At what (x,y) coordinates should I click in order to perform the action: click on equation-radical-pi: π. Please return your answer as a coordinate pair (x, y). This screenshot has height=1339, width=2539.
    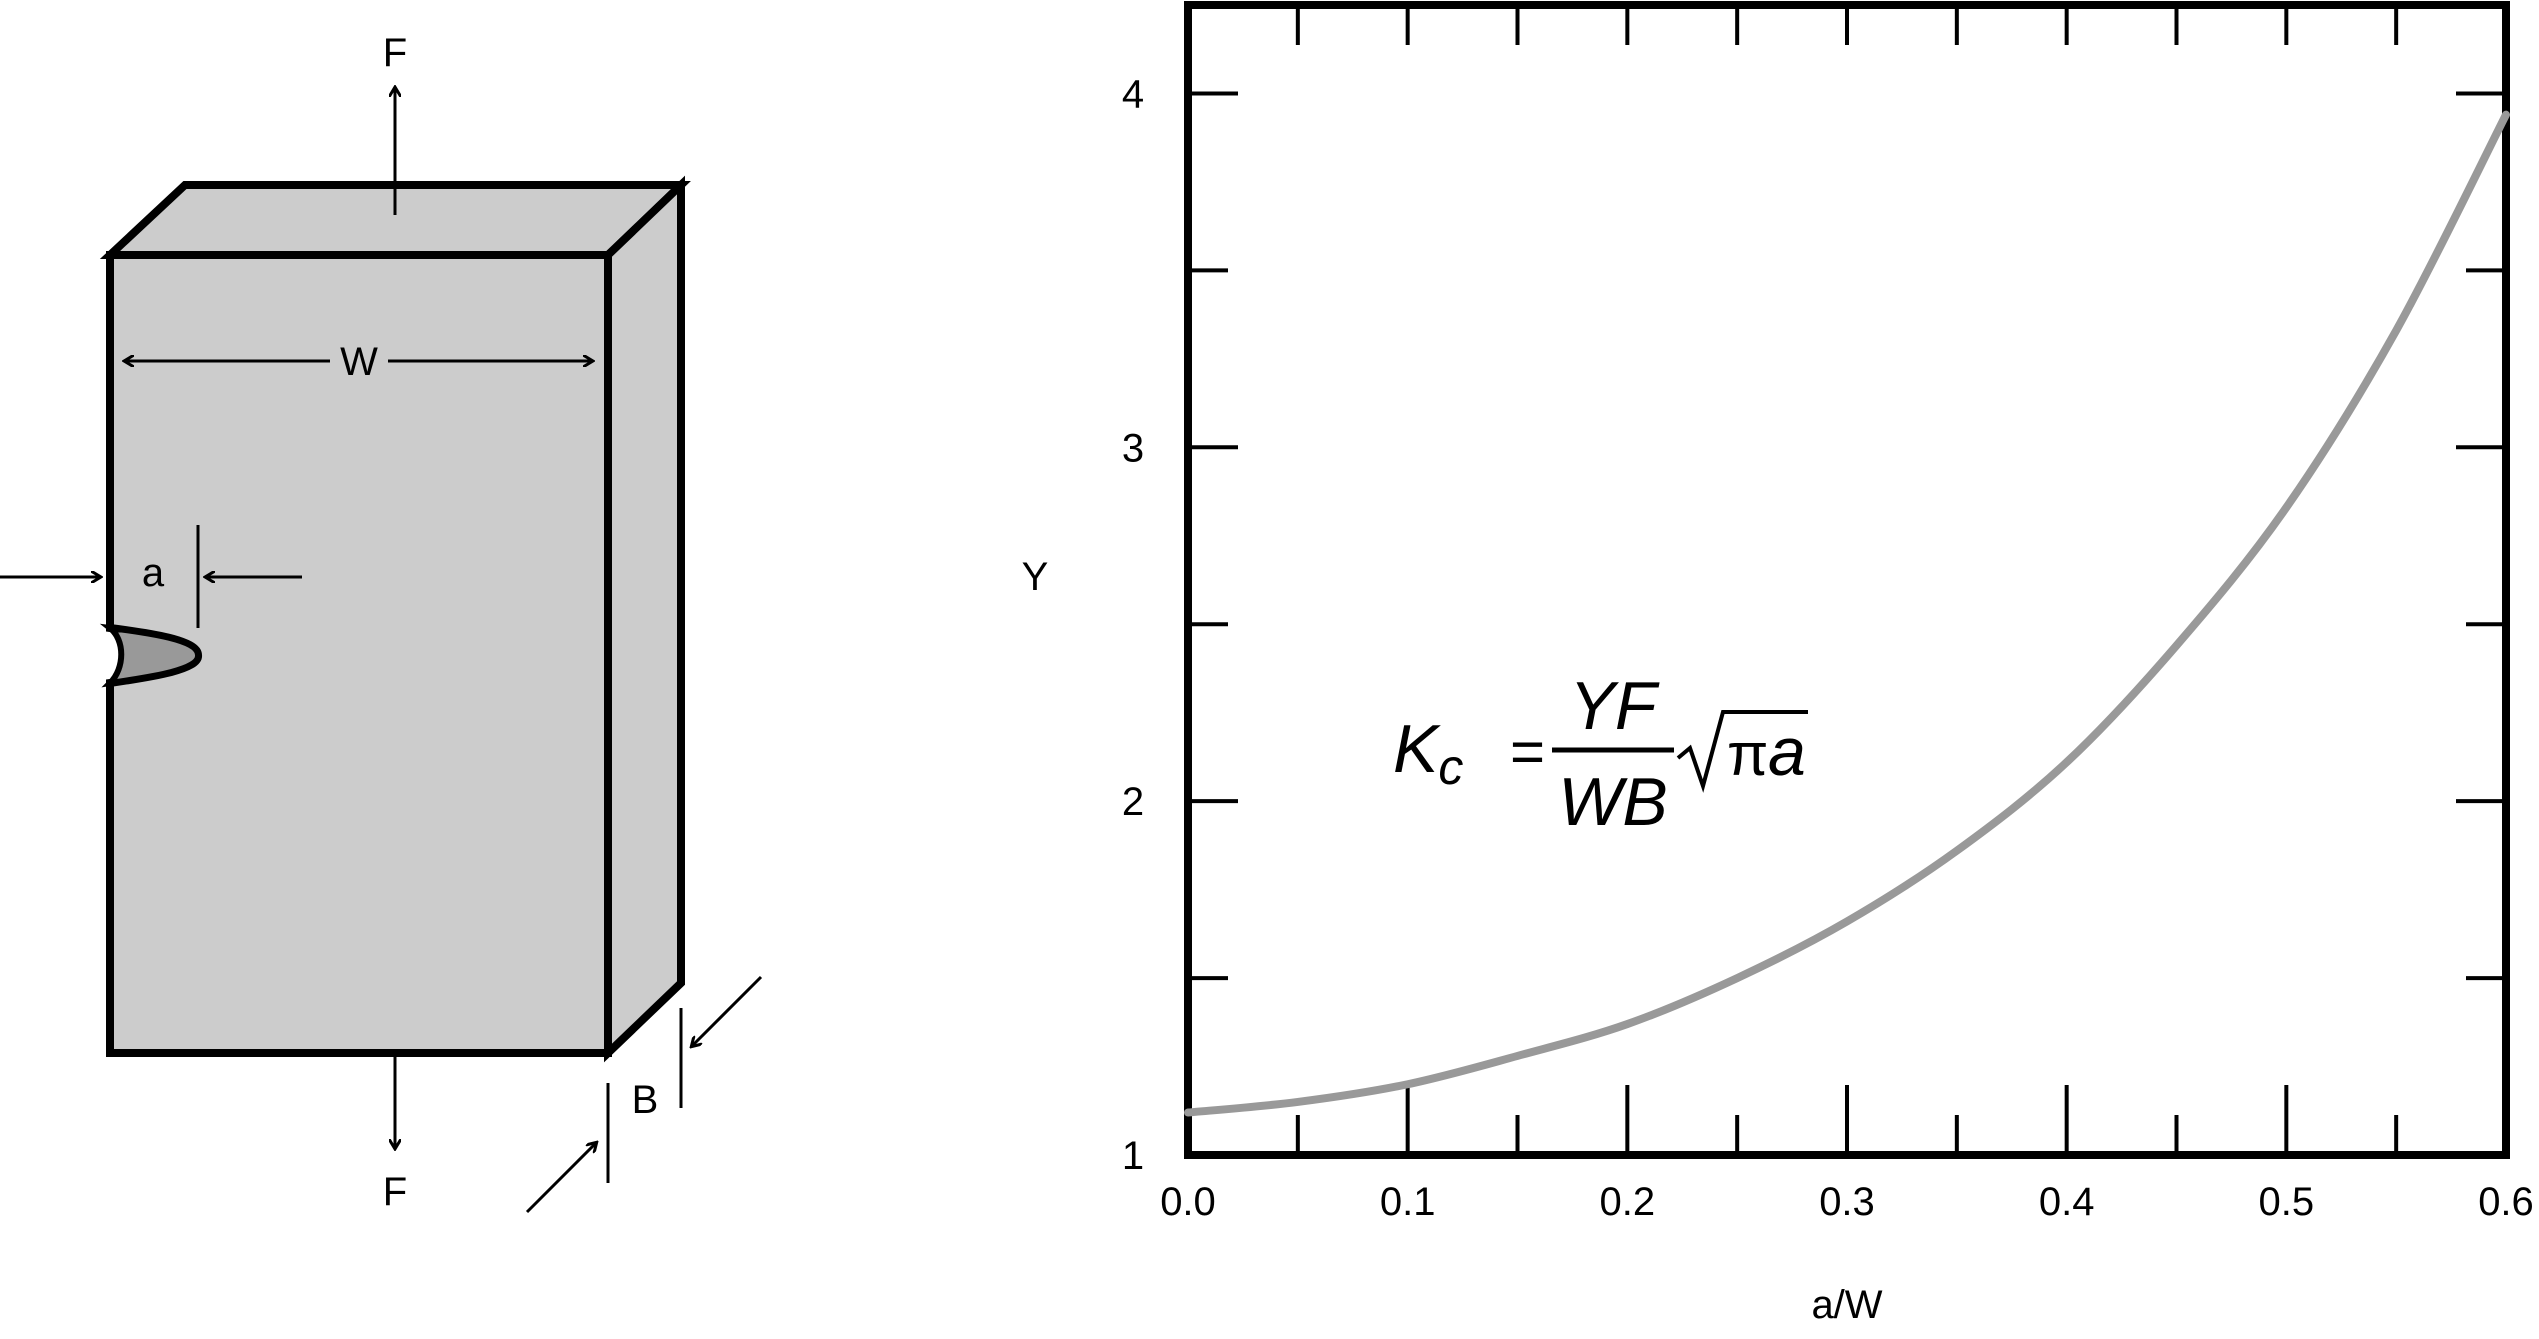
    Looking at the image, I should click on (1747, 754).